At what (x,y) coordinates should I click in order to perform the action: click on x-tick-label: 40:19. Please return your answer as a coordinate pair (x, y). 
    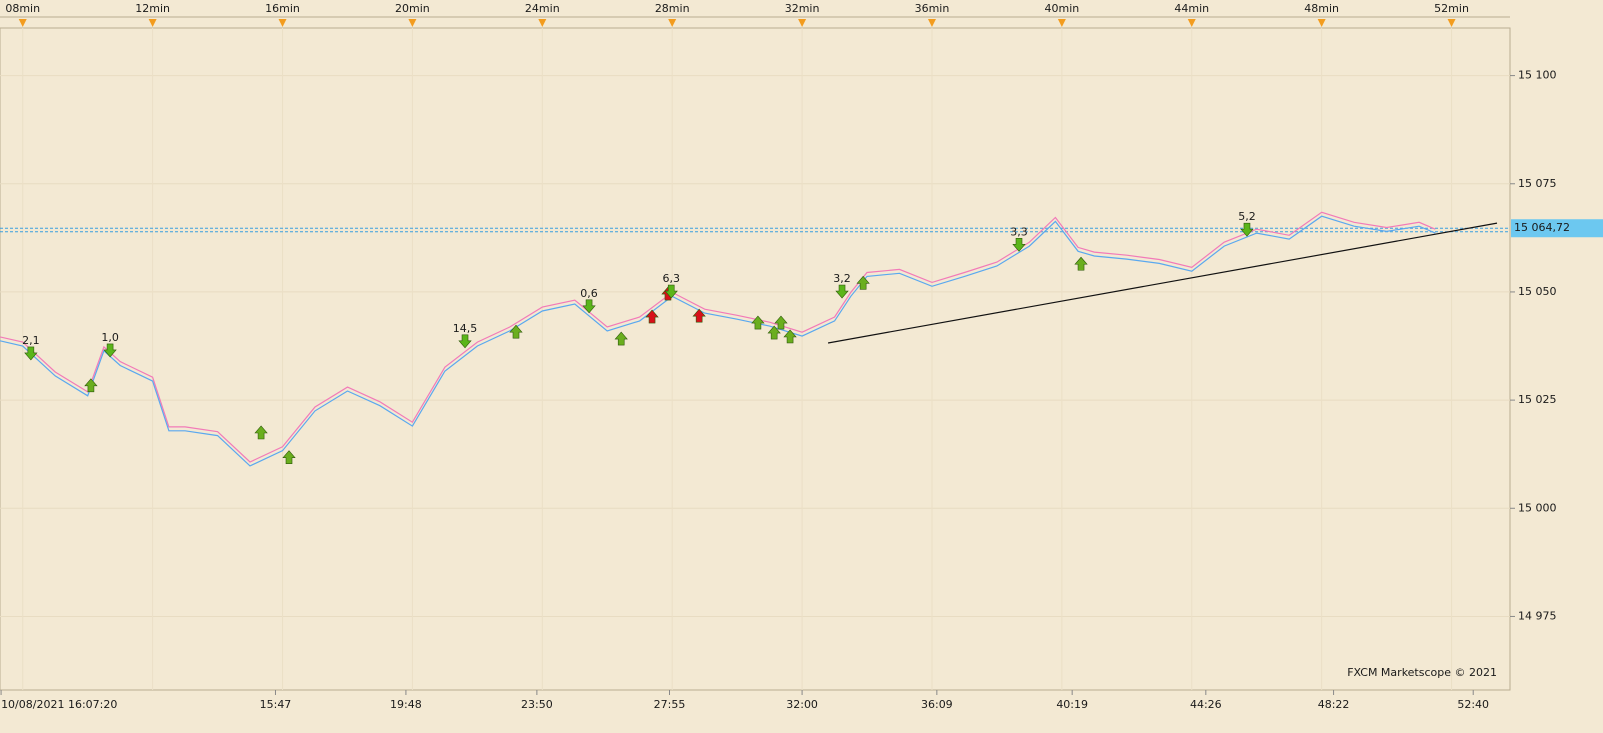
    Looking at the image, I should click on (1072, 704).